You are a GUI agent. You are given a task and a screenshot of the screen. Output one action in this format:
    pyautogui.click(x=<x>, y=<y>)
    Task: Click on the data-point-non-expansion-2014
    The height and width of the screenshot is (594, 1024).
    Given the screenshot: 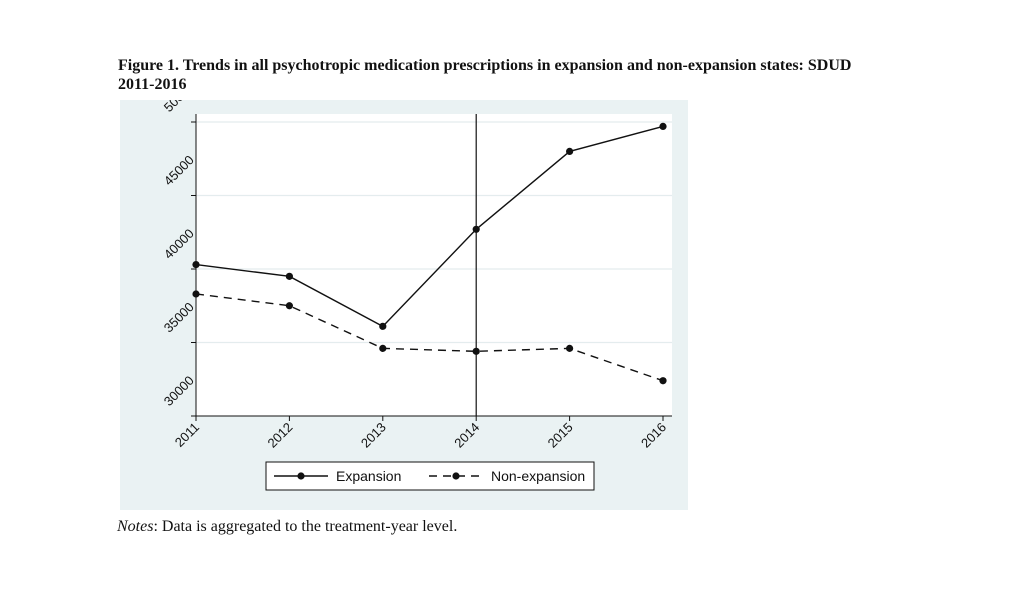 What is the action you would take?
    pyautogui.click(x=476, y=351)
    